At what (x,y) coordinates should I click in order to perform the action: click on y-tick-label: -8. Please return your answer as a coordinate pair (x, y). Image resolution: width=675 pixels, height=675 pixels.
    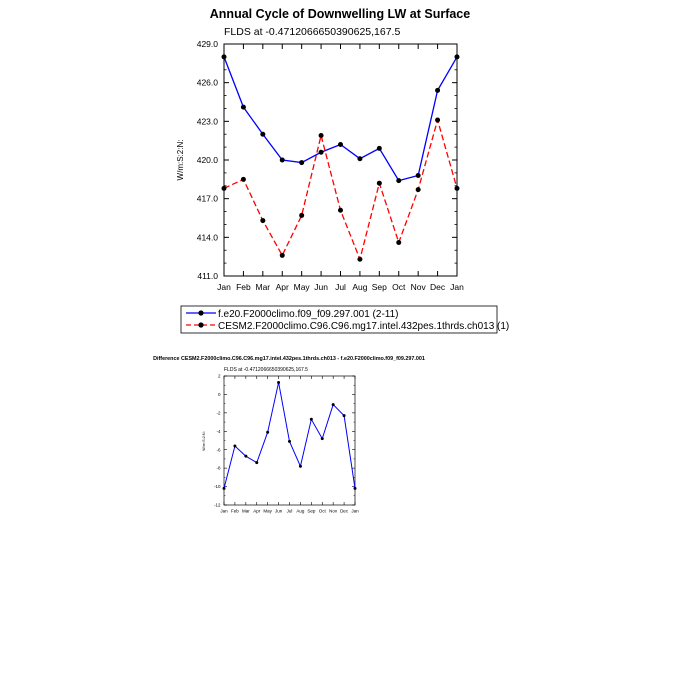
    Looking at the image, I should click on (218, 468).